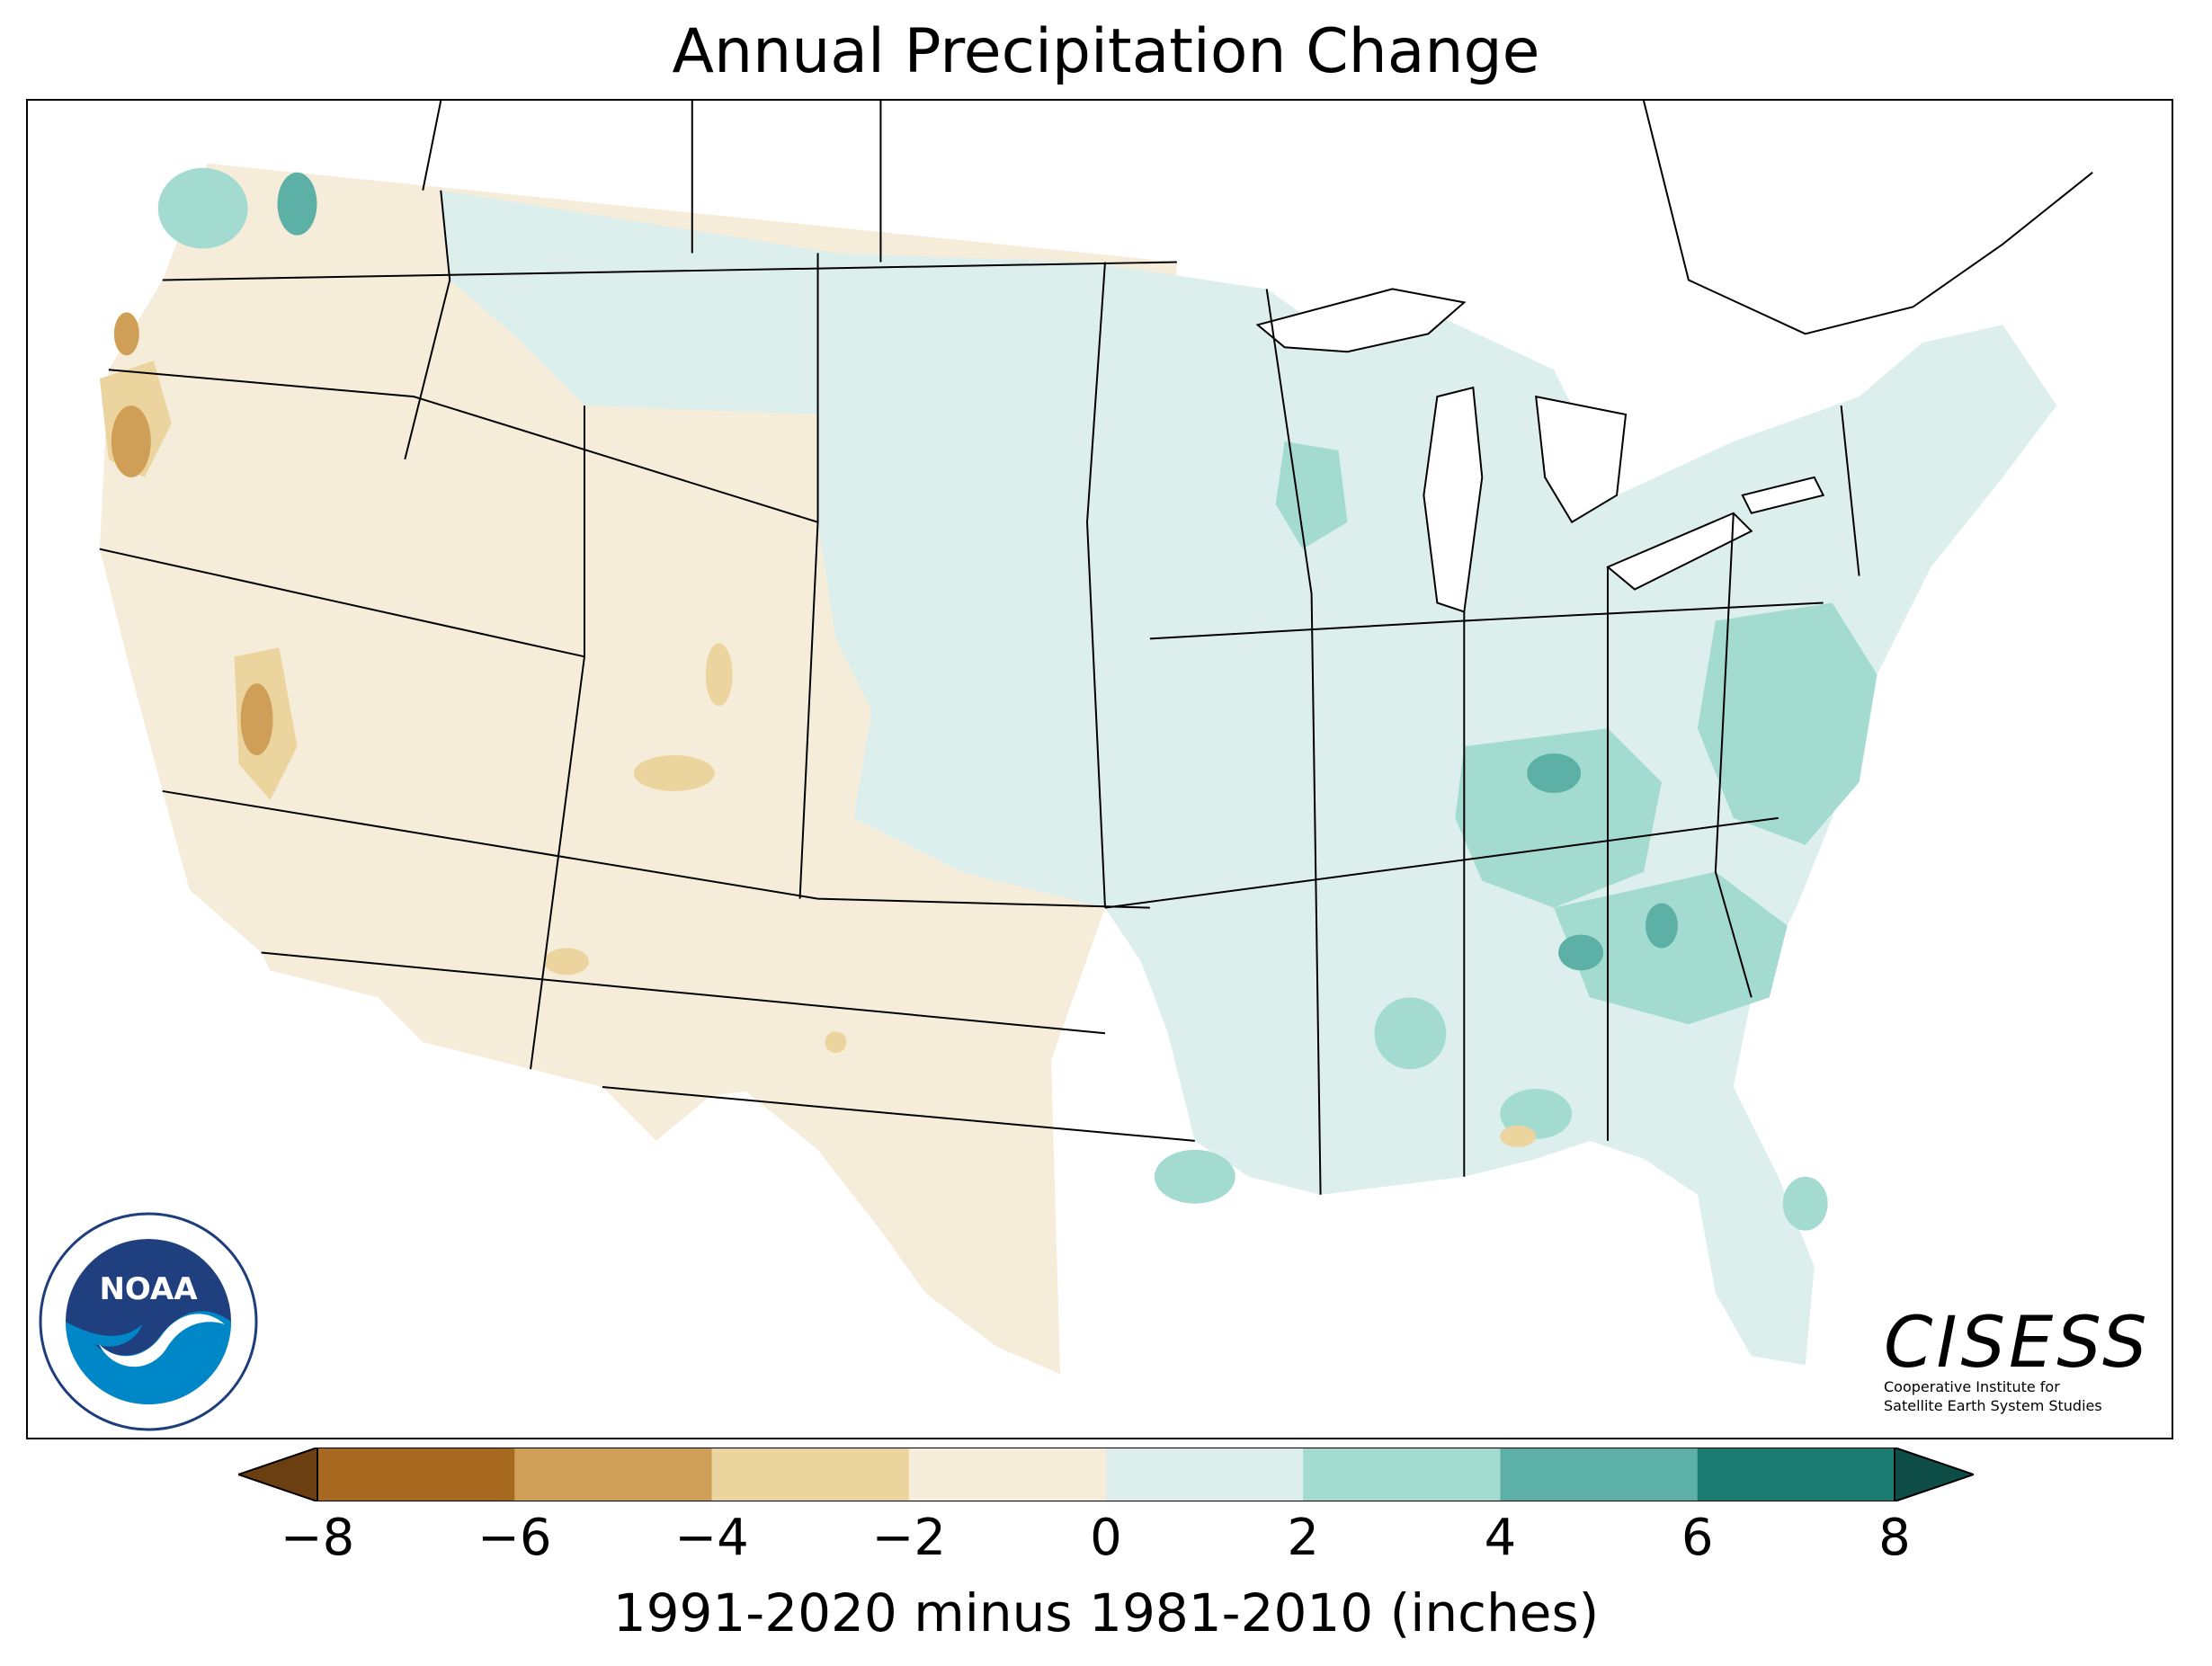 Image resolution: width=2212 pixels, height=1666 pixels. What do you see at coordinates (1257, 218) in the screenshot?
I see `canada-border` at bounding box center [1257, 218].